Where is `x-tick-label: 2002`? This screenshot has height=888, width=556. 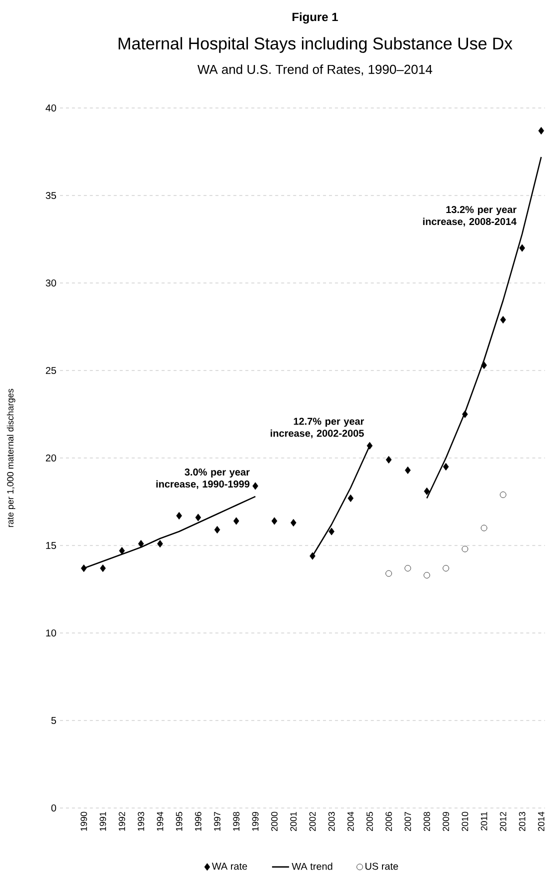
x-tick-label: 2002 is located at coordinates (312, 822).